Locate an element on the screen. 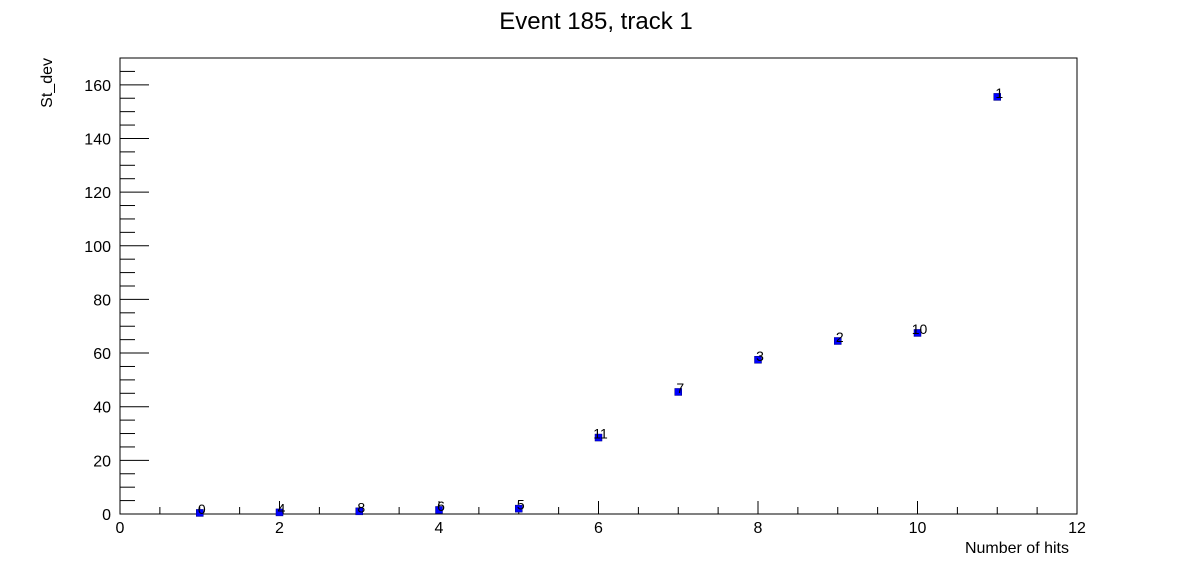  y-tick-label: 60 is located at coordinates (102, 354).